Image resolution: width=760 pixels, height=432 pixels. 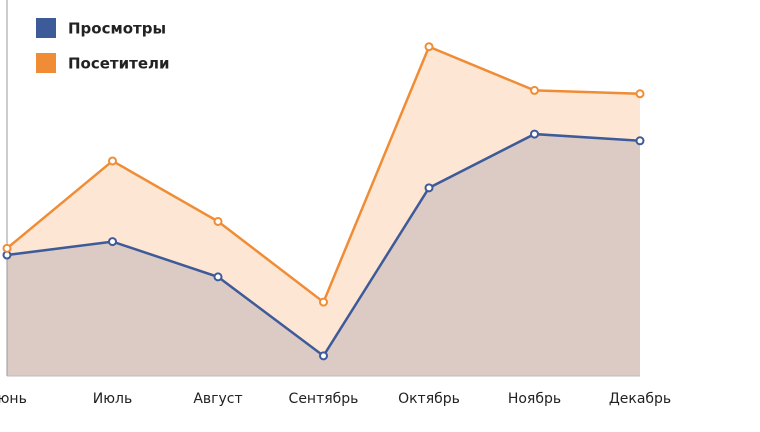 I want to click on x-tick-label: Июнь, so click(x=13, y=399).